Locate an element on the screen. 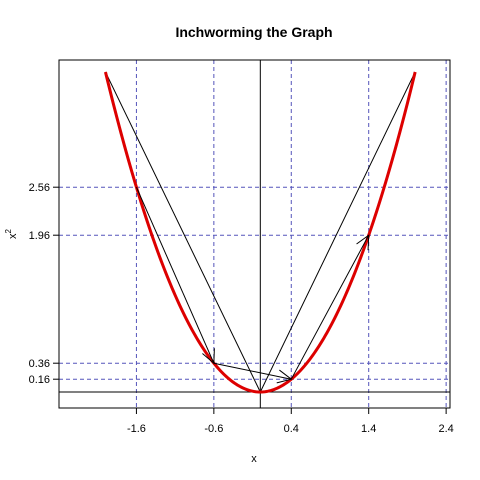  x-tick-label-0: -1.6 is located at coordinates (136, 429).